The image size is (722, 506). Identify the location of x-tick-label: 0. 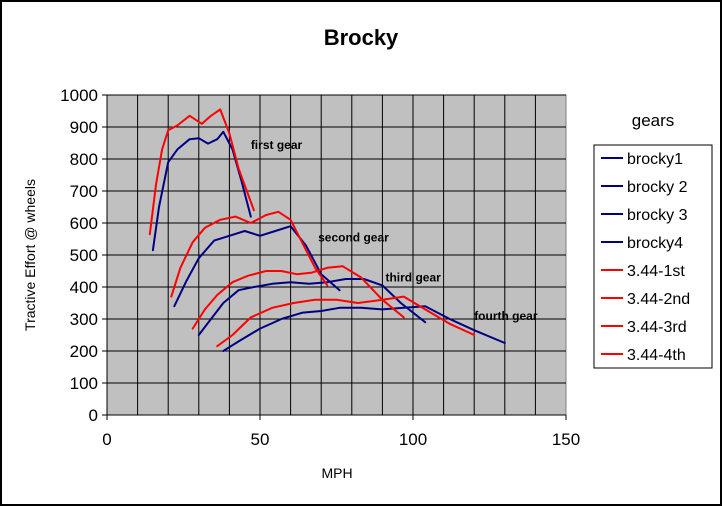
(106, 439).